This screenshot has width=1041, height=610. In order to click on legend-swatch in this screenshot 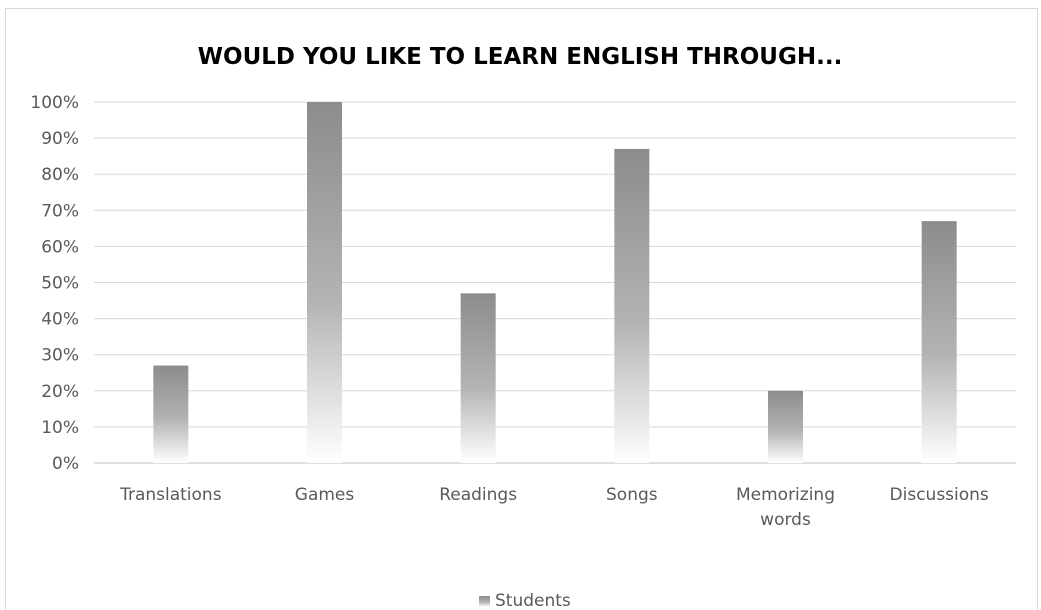, I will do `click(484, 601)`.